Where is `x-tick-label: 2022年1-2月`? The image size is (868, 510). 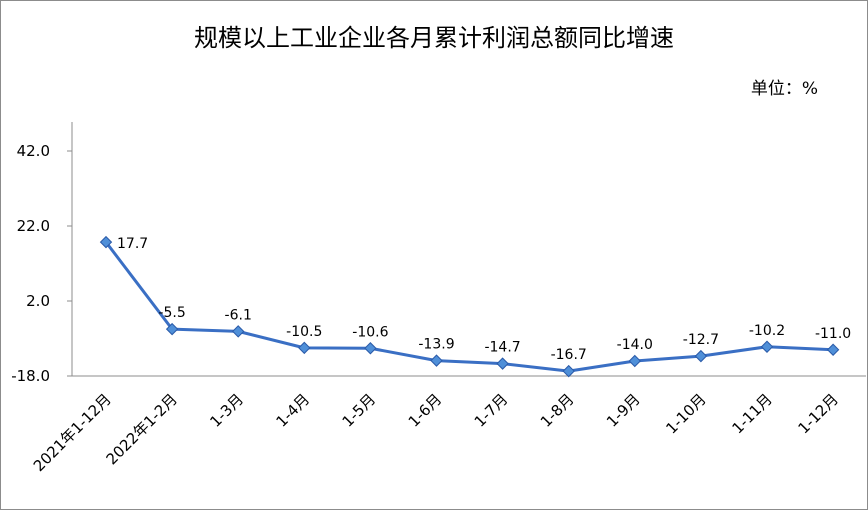 x-tick-label: 2022年1-2月 is located at coordinates (142, 429).